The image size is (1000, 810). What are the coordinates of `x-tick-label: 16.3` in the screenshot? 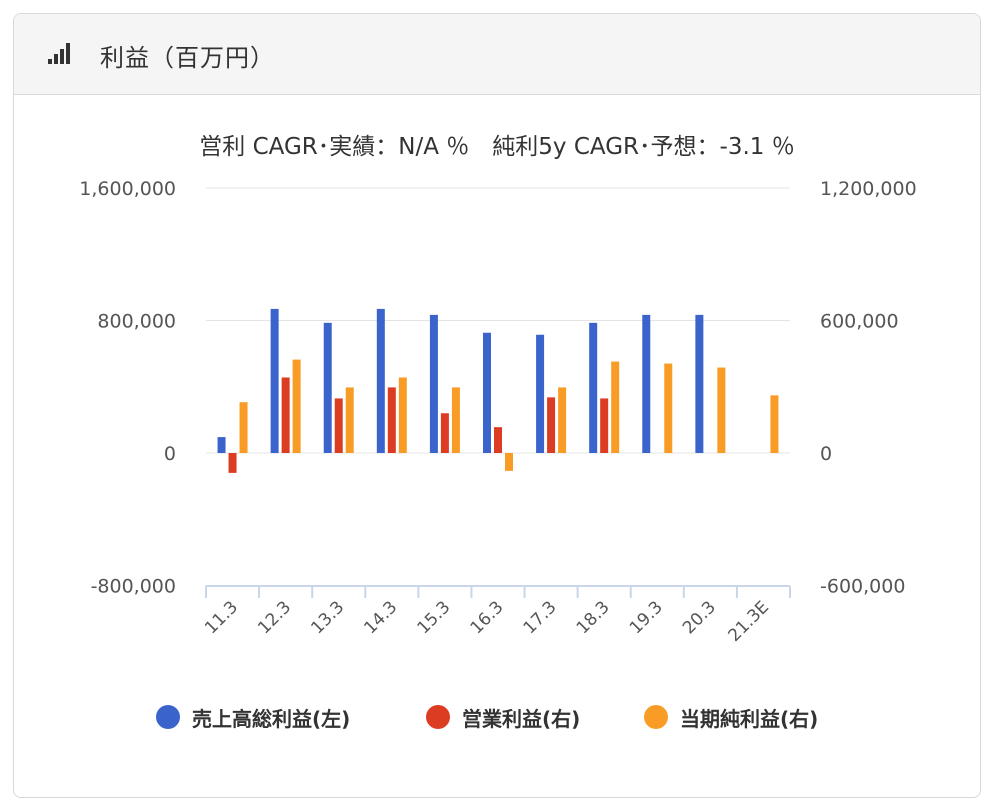 It's located at (487, 617).